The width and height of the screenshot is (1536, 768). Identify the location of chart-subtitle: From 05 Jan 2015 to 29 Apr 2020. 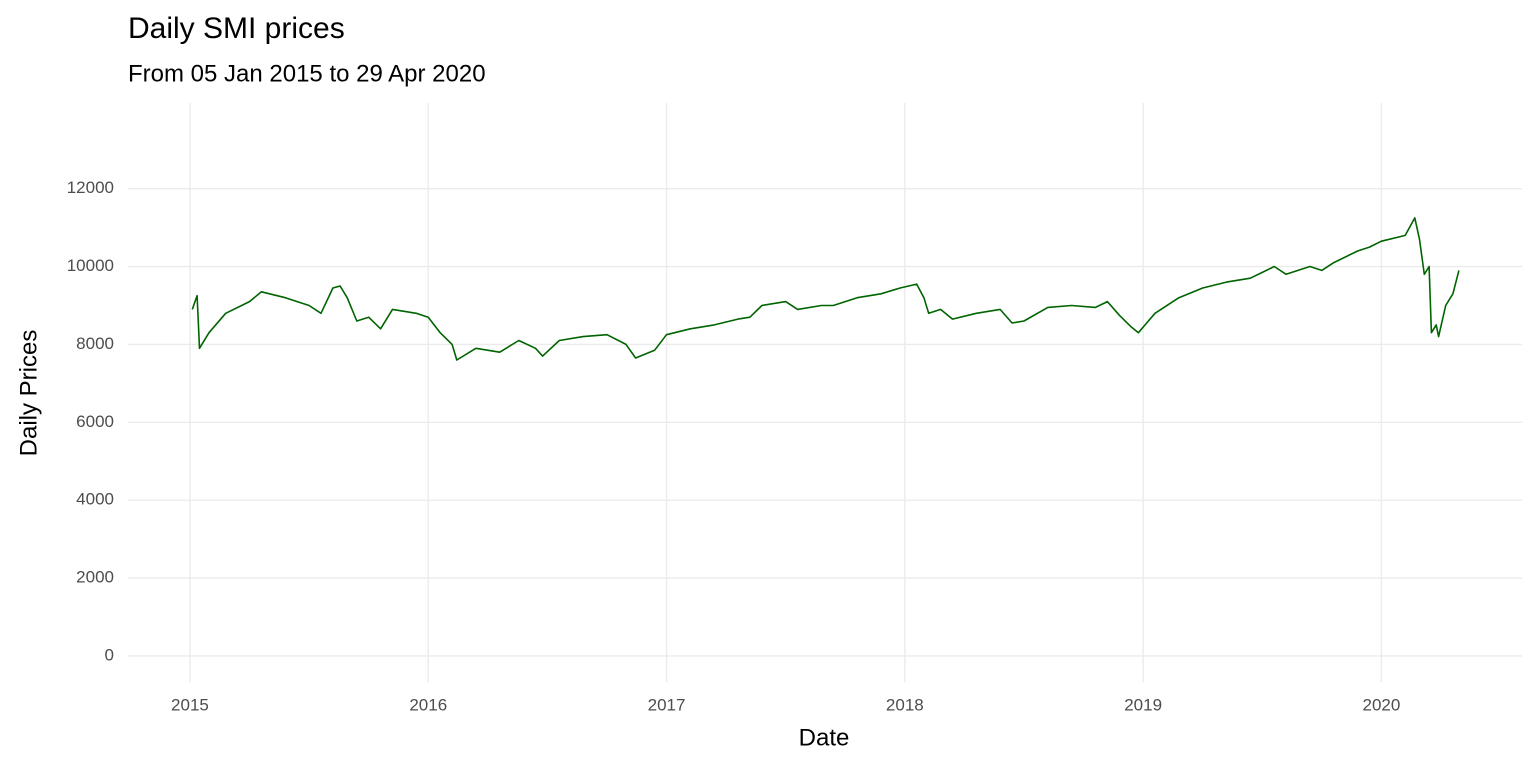
(307, 73).